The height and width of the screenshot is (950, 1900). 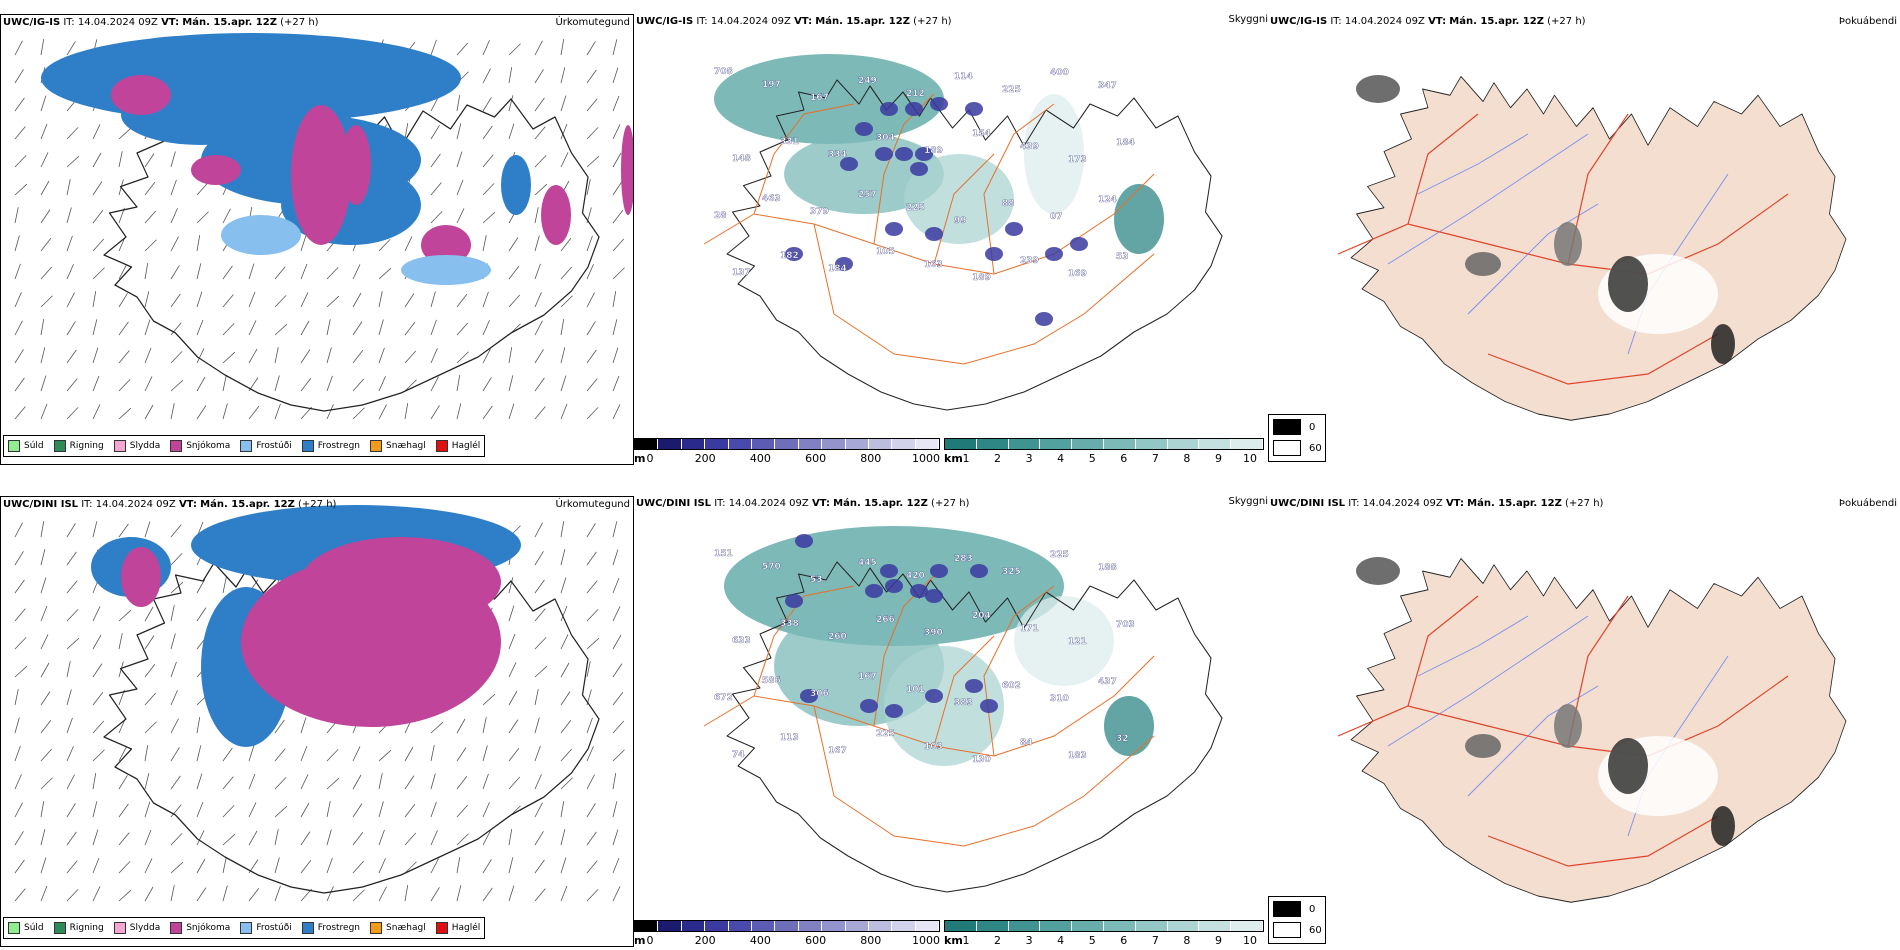 I want to click on legend-label: Frostregn, so click(x=339, y=446).